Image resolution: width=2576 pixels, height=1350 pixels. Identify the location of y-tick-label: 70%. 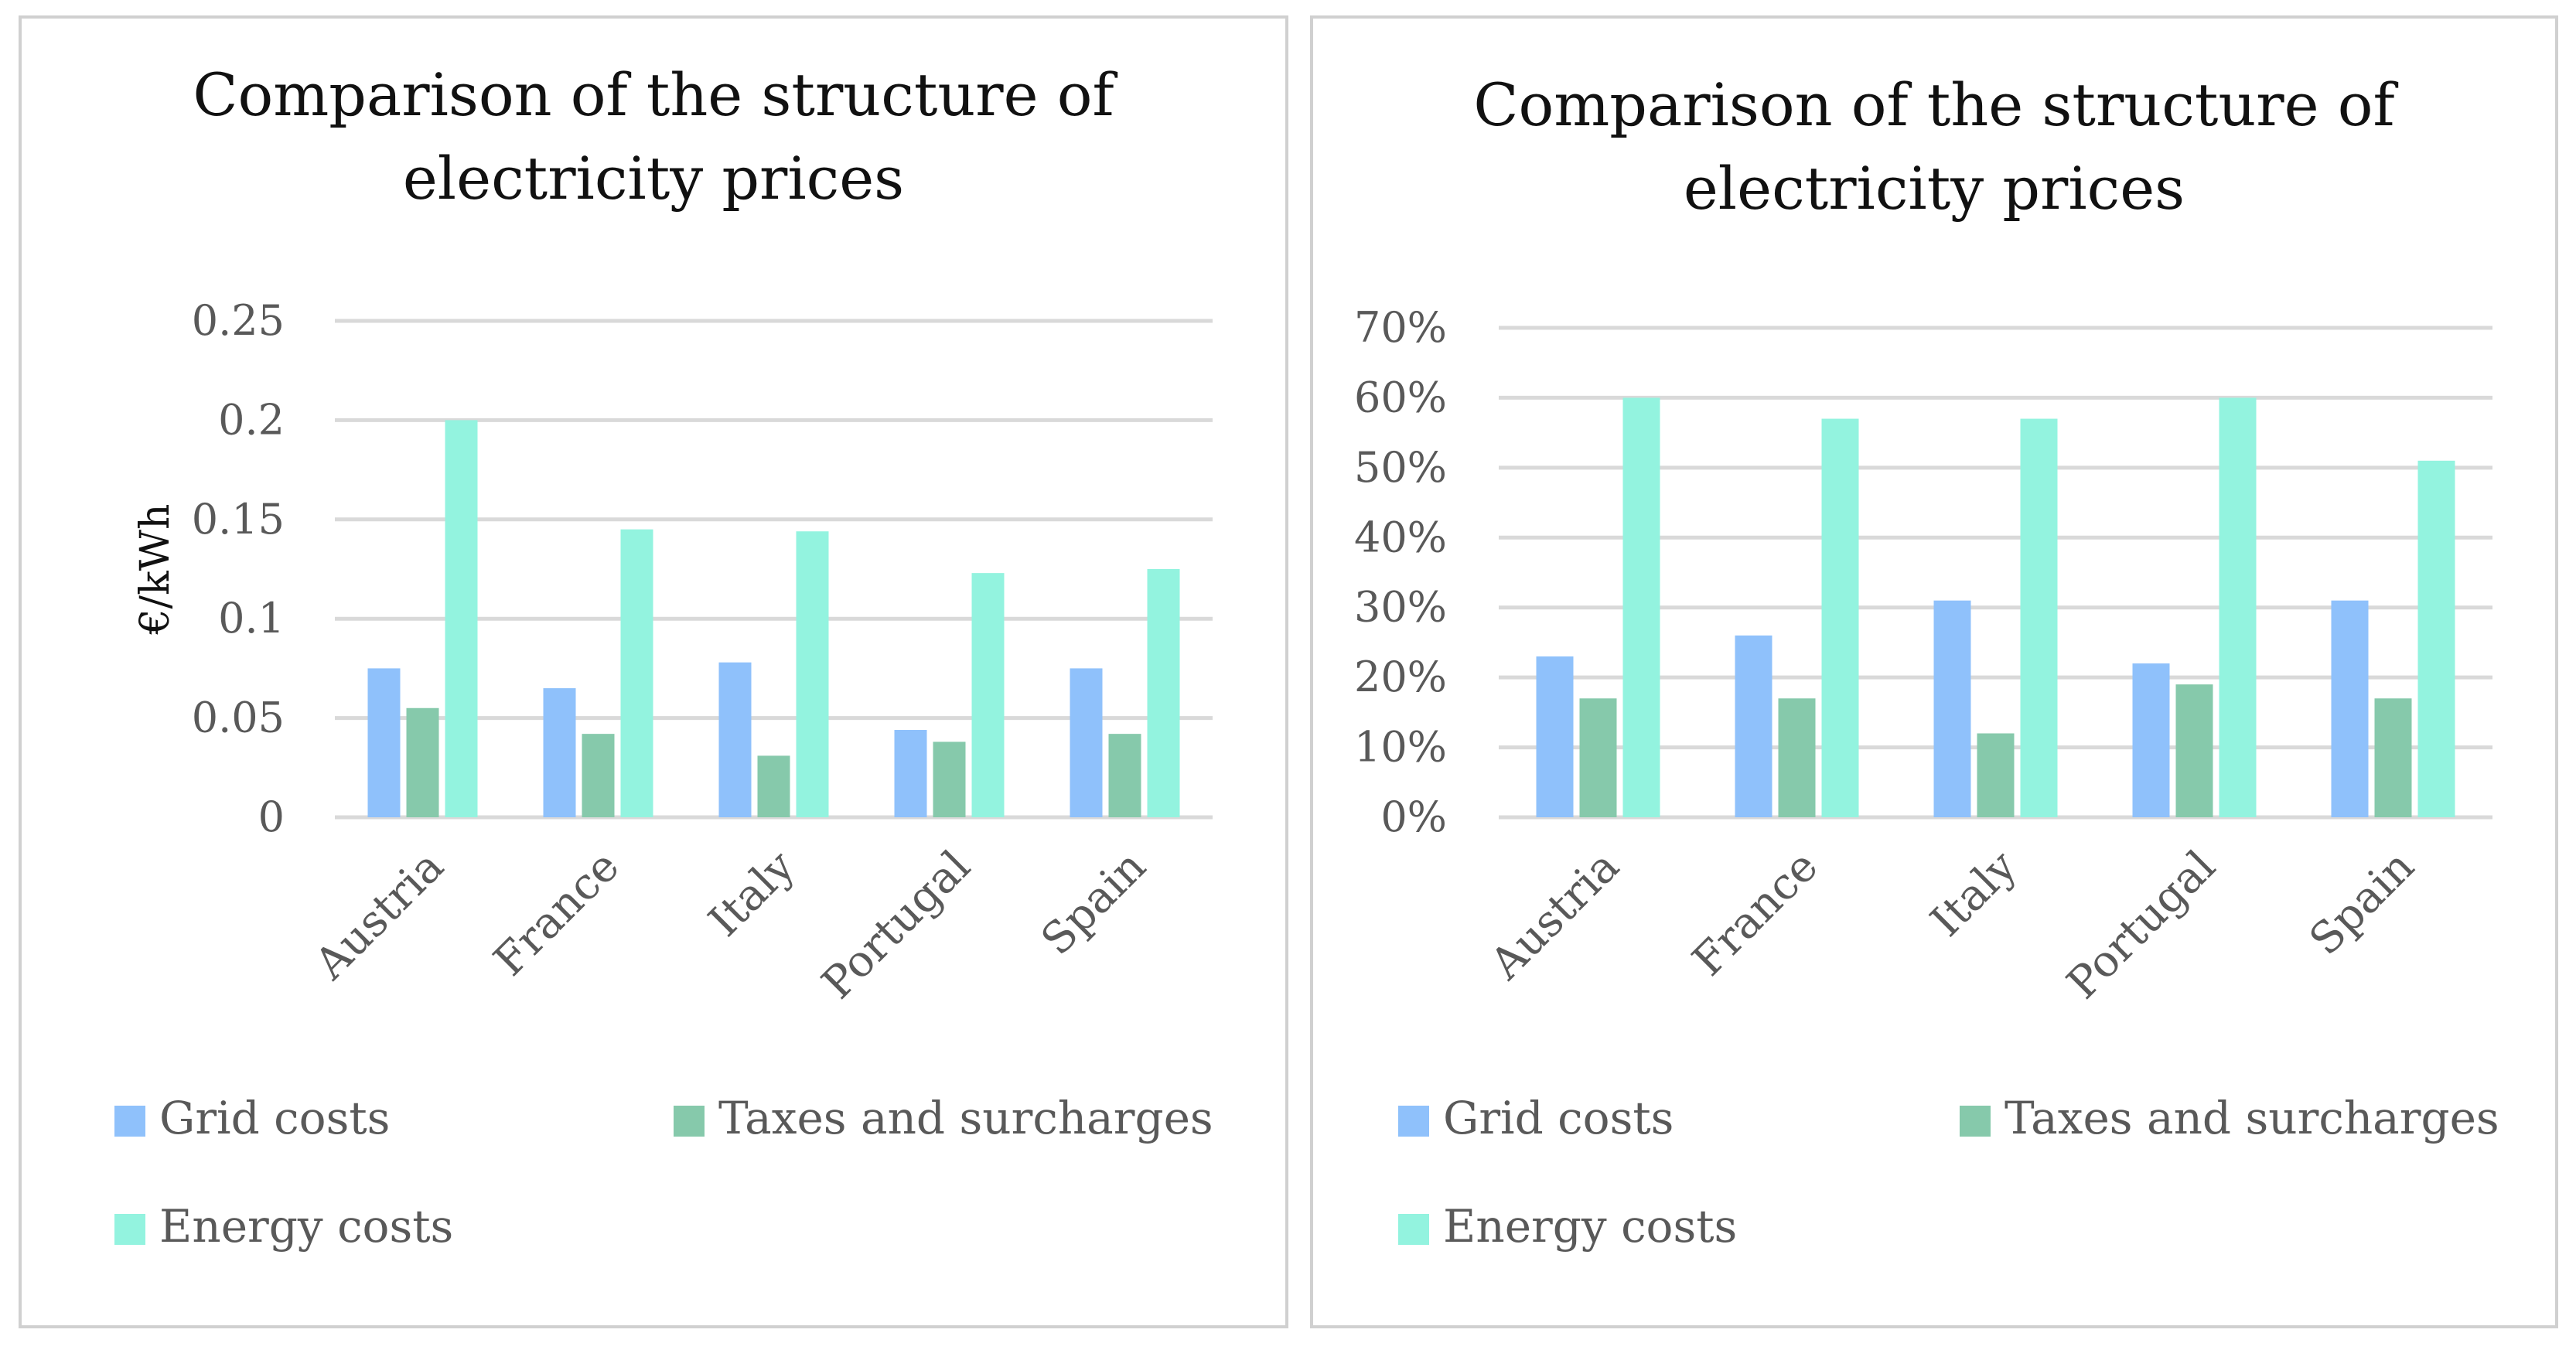
(1401, 327).